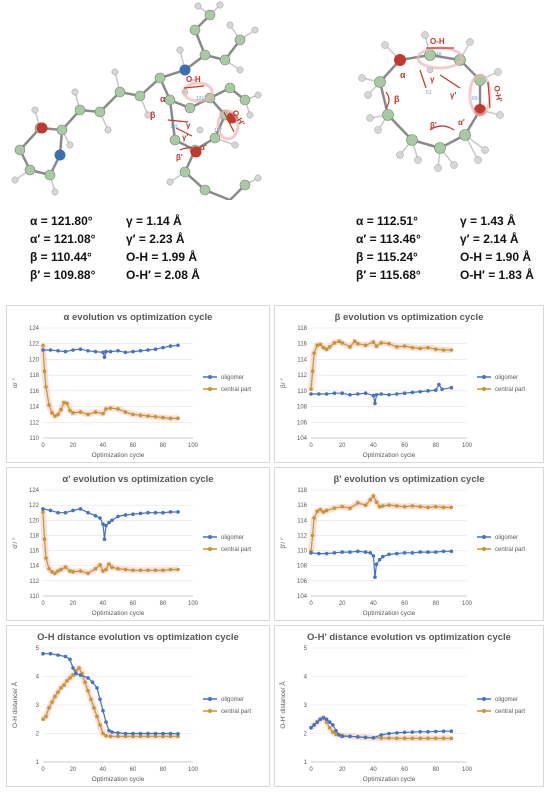 This screenshot has width=550, height=796. Describe the element at coordinates (306, 763) in the screenshot. I see `y-tick-label: 1` at that location.